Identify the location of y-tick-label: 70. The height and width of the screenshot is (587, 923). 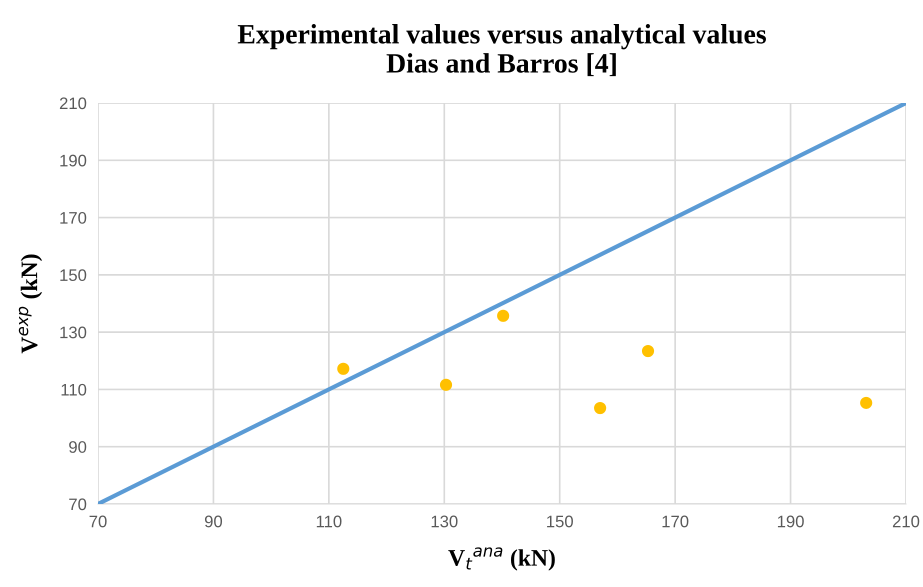
(77, 504).